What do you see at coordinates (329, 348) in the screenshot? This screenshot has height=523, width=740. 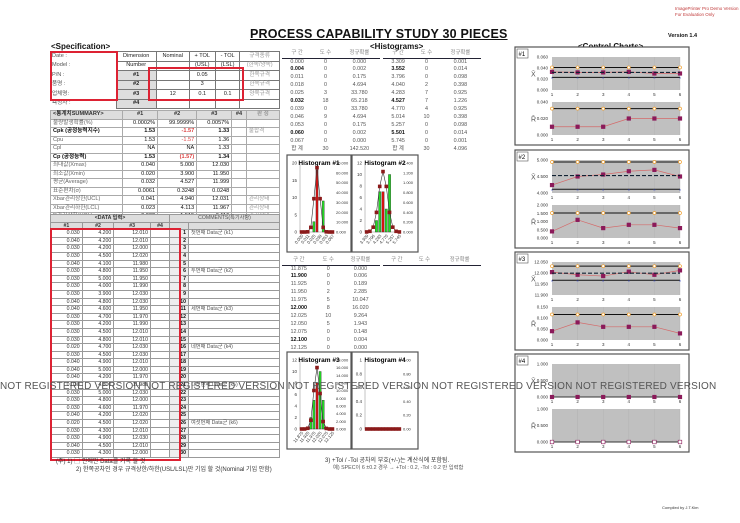 I see `histogram-row: 12.125 0 0.000` at bounding box center [329, 348].